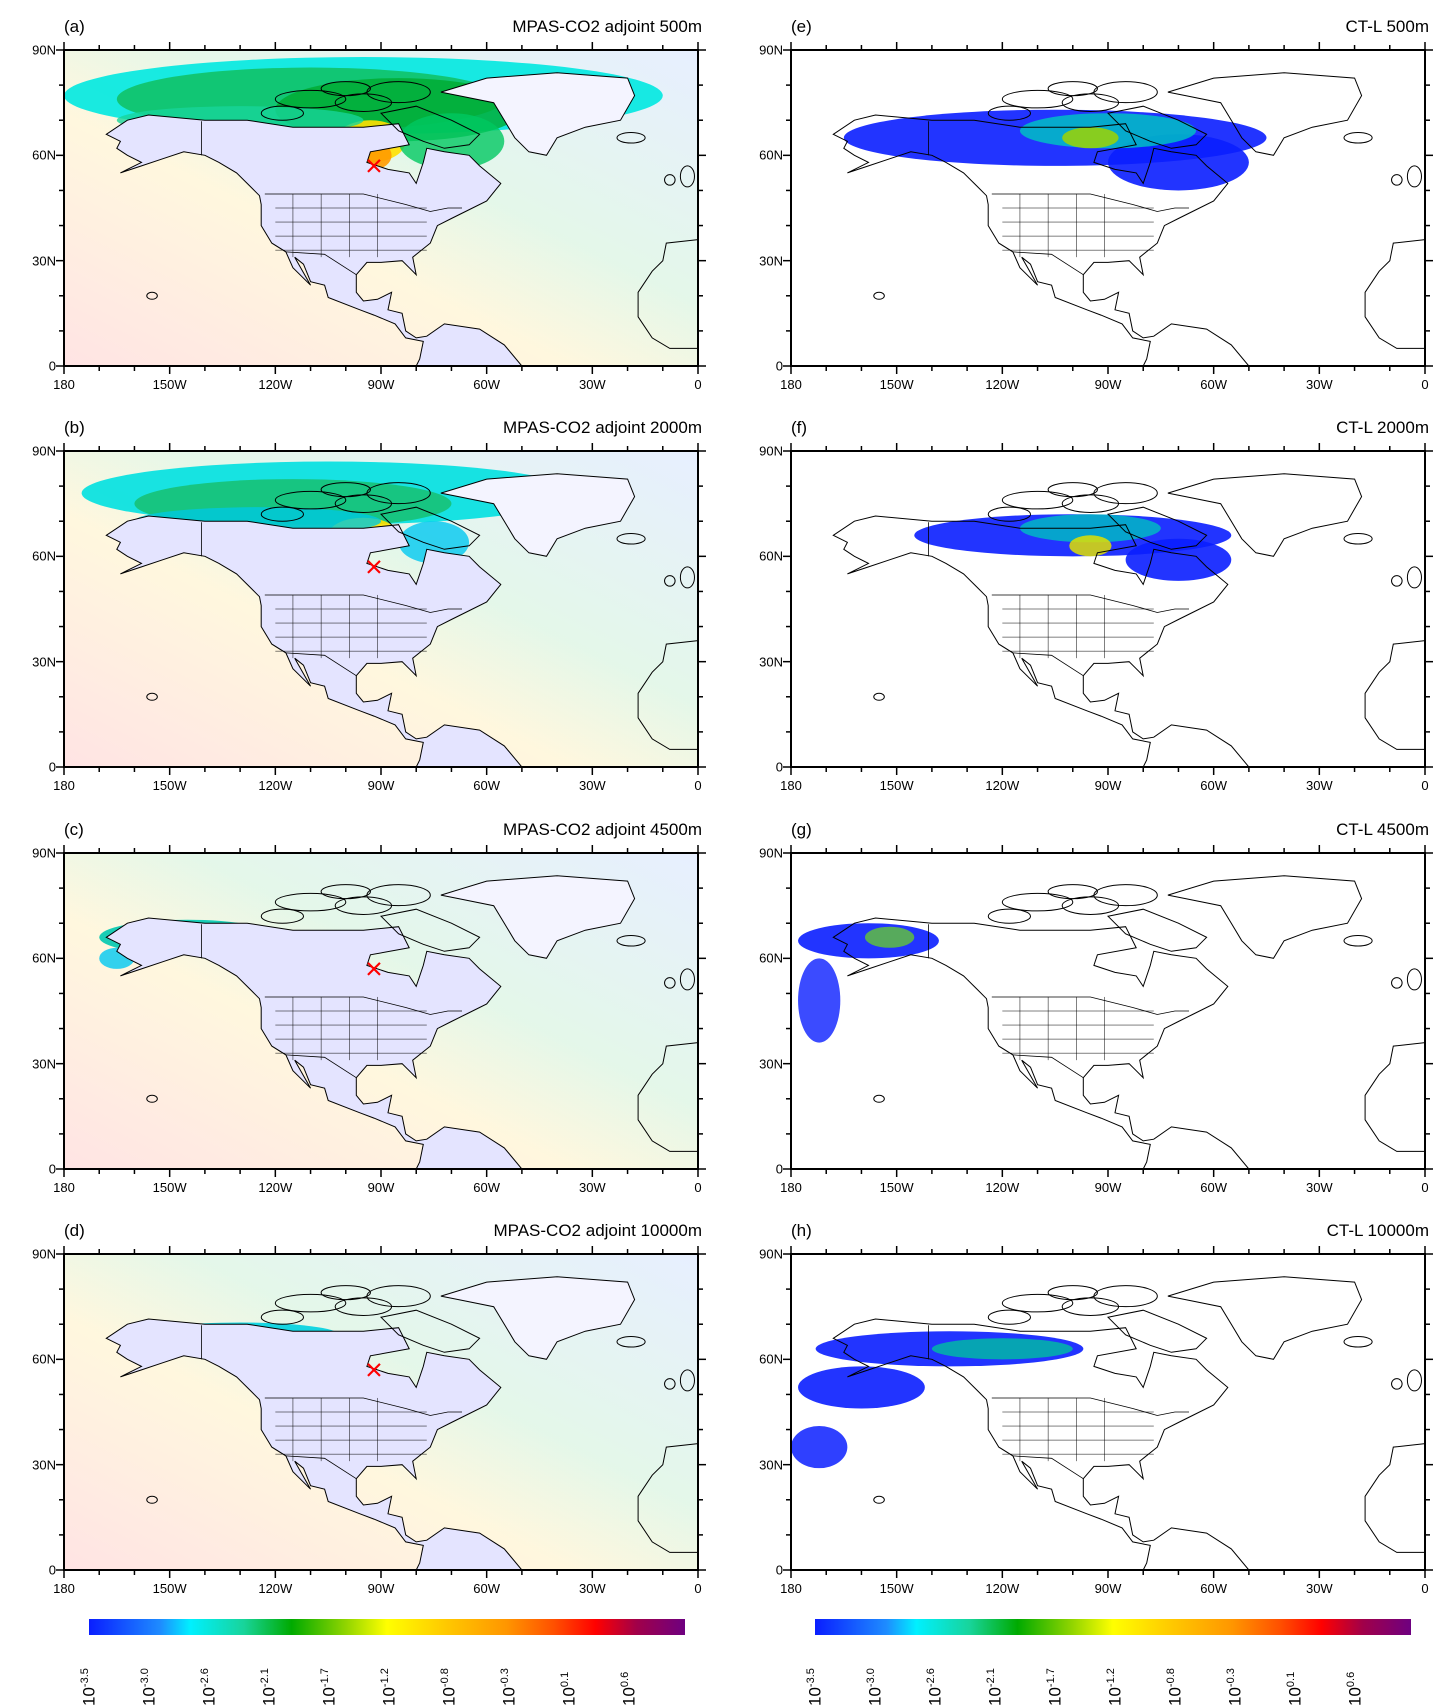 This screenshot has width=1450, height=1708. I want to click on colorbar-label: 10-1.2, so click(1135, 1678).